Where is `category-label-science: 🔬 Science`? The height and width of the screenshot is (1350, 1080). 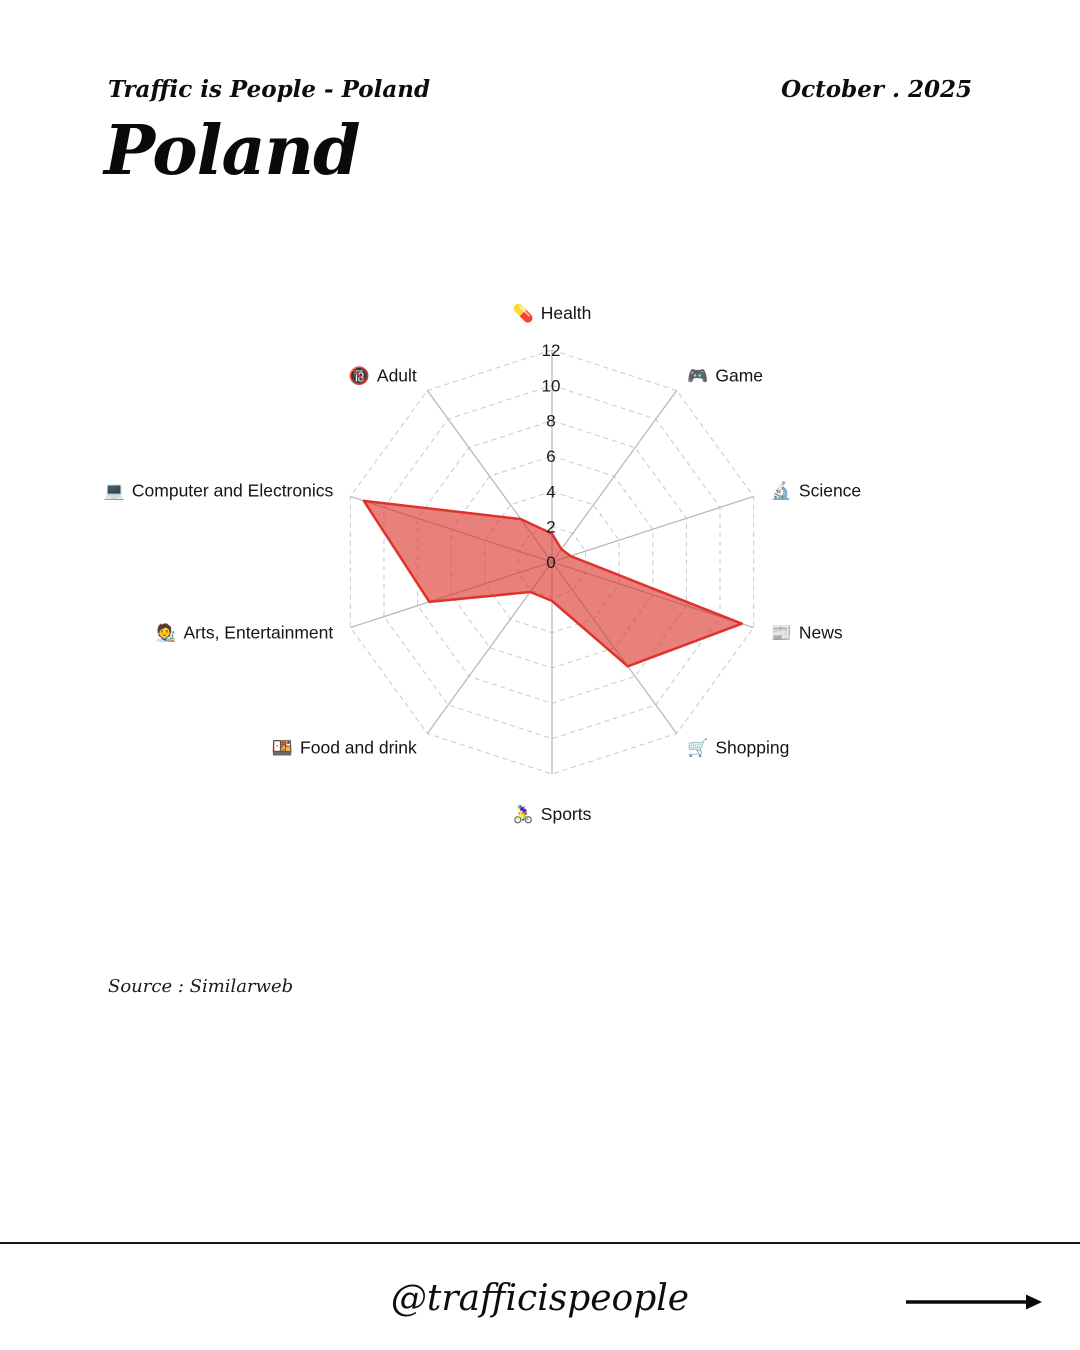 category-label-science: 🔬 Science is located at coordinates (816, 490).